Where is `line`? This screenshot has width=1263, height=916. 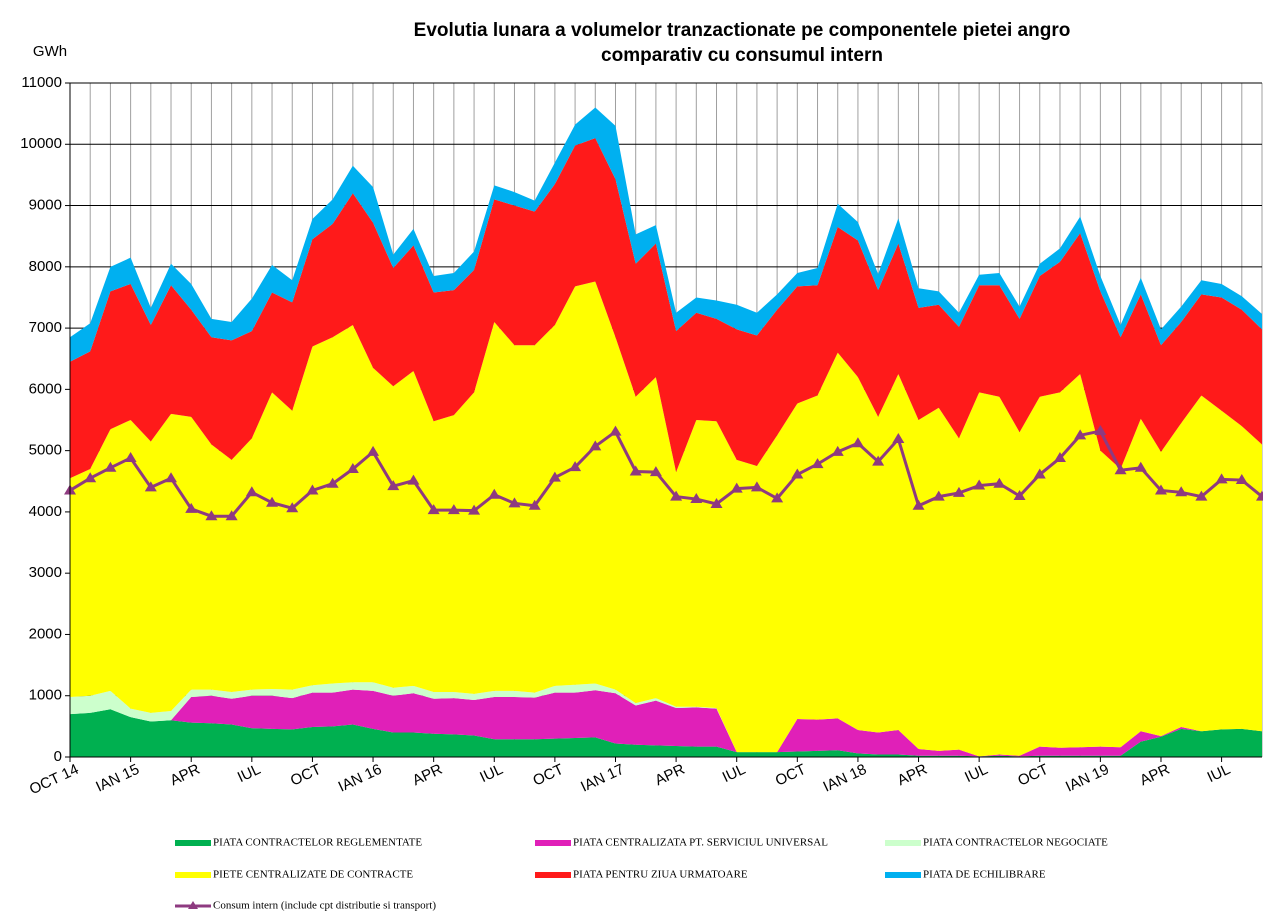 line is located at coordinates (666, 473).